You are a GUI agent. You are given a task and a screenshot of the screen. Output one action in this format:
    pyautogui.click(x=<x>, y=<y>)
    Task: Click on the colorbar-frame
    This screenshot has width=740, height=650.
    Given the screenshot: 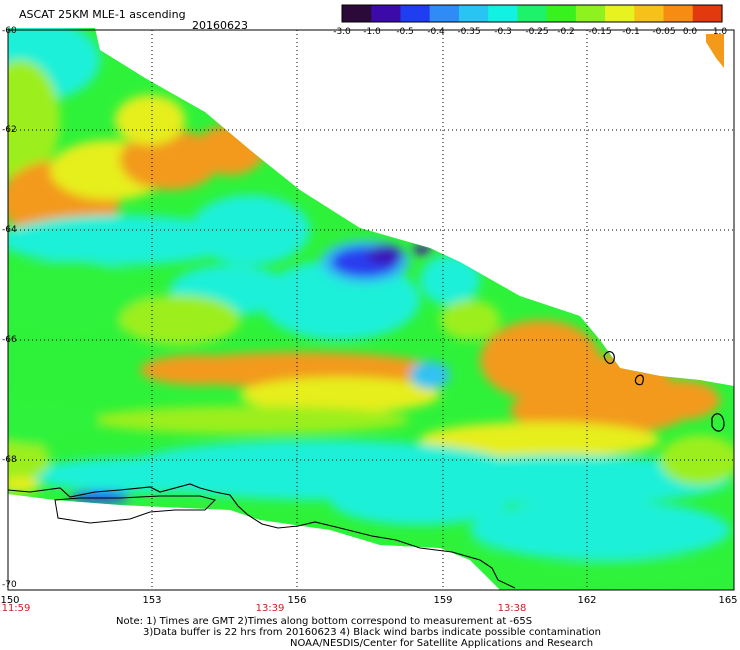 What is the action you would take?
    pyautogui.click(x=532, y=13)
    